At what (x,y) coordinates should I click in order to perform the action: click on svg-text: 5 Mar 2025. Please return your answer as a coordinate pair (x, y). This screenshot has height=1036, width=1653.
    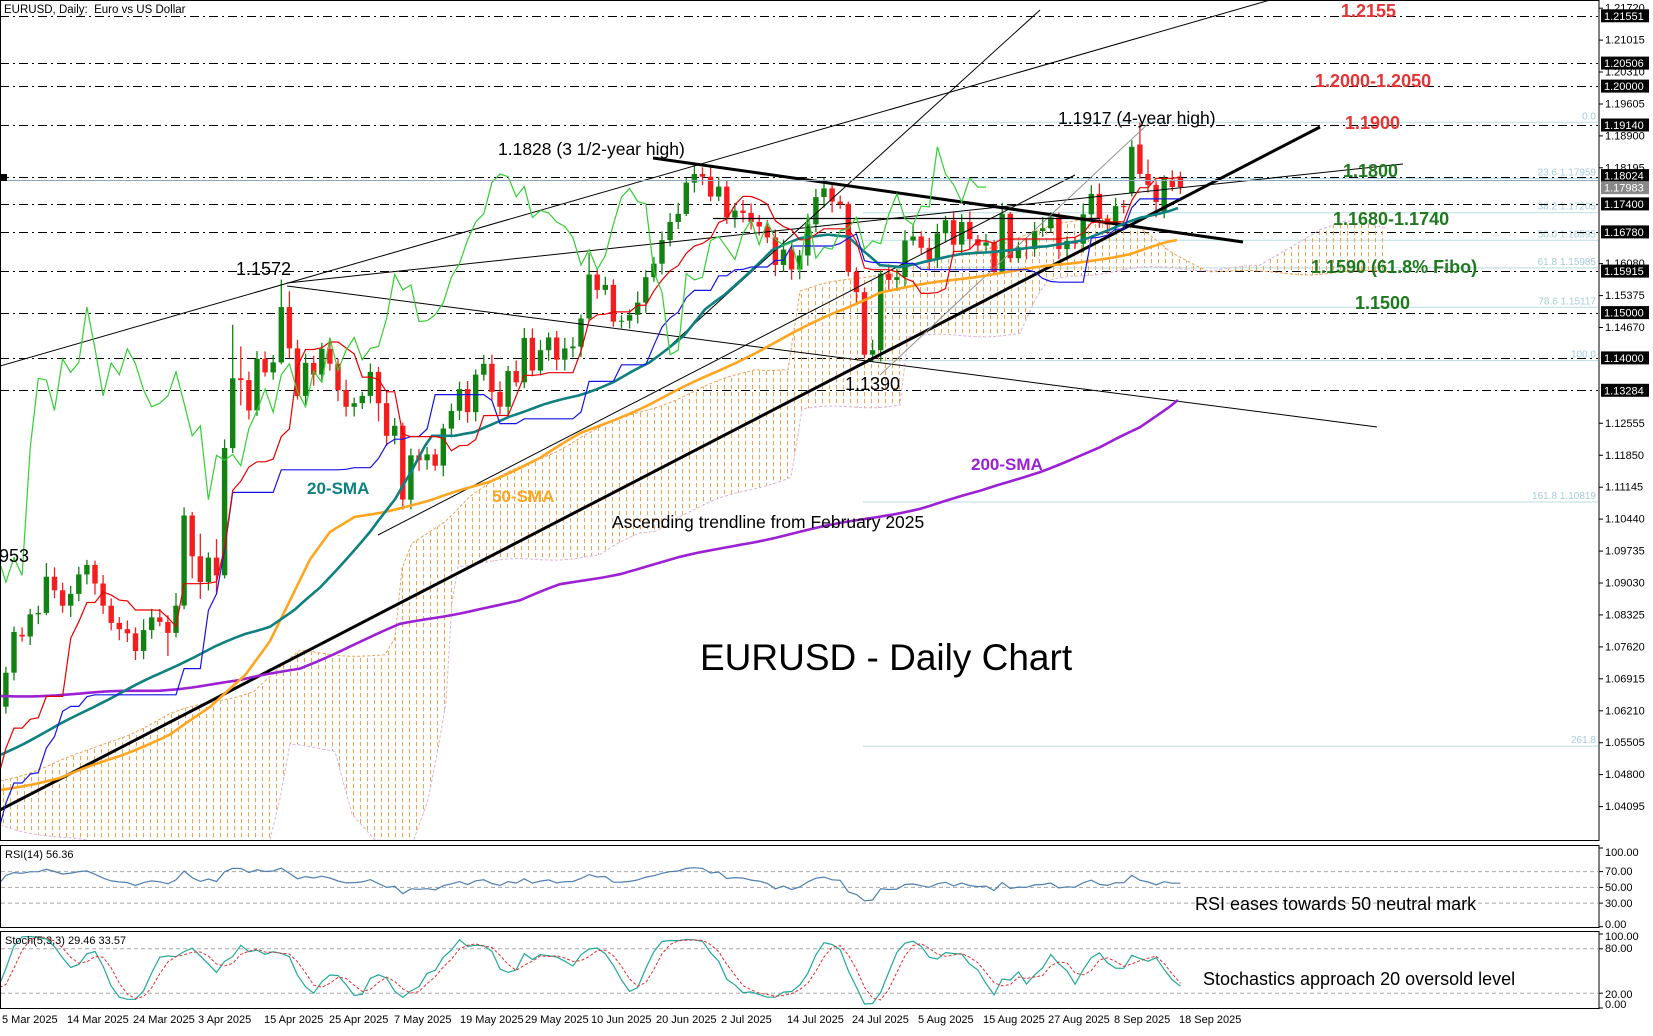
    Looking at the image, I should click on (30, 1020).